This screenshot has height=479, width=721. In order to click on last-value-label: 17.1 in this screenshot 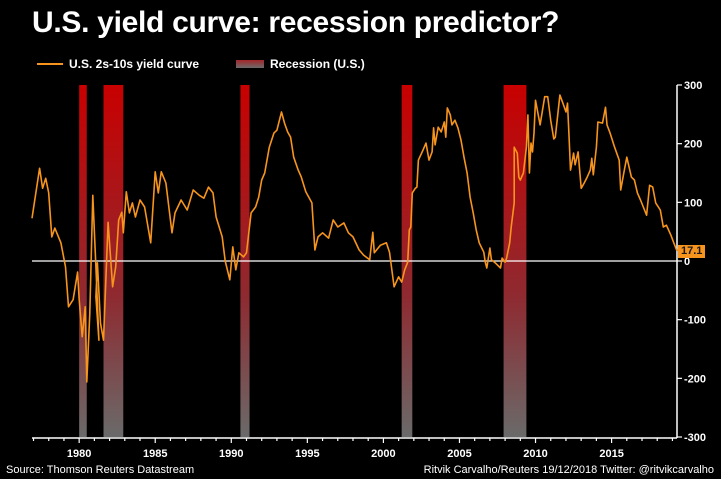, I will do `click(692, 251)`.